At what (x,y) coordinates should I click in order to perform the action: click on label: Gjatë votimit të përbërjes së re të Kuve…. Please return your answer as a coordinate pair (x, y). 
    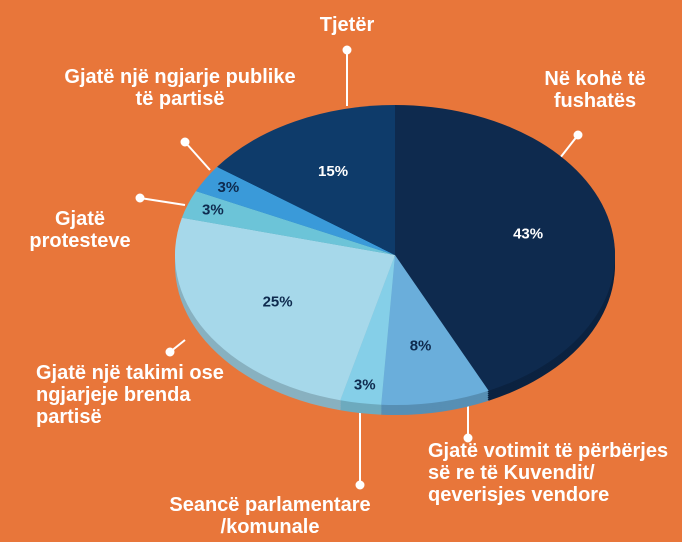
    Looking at the image, I should click on (548, 473).